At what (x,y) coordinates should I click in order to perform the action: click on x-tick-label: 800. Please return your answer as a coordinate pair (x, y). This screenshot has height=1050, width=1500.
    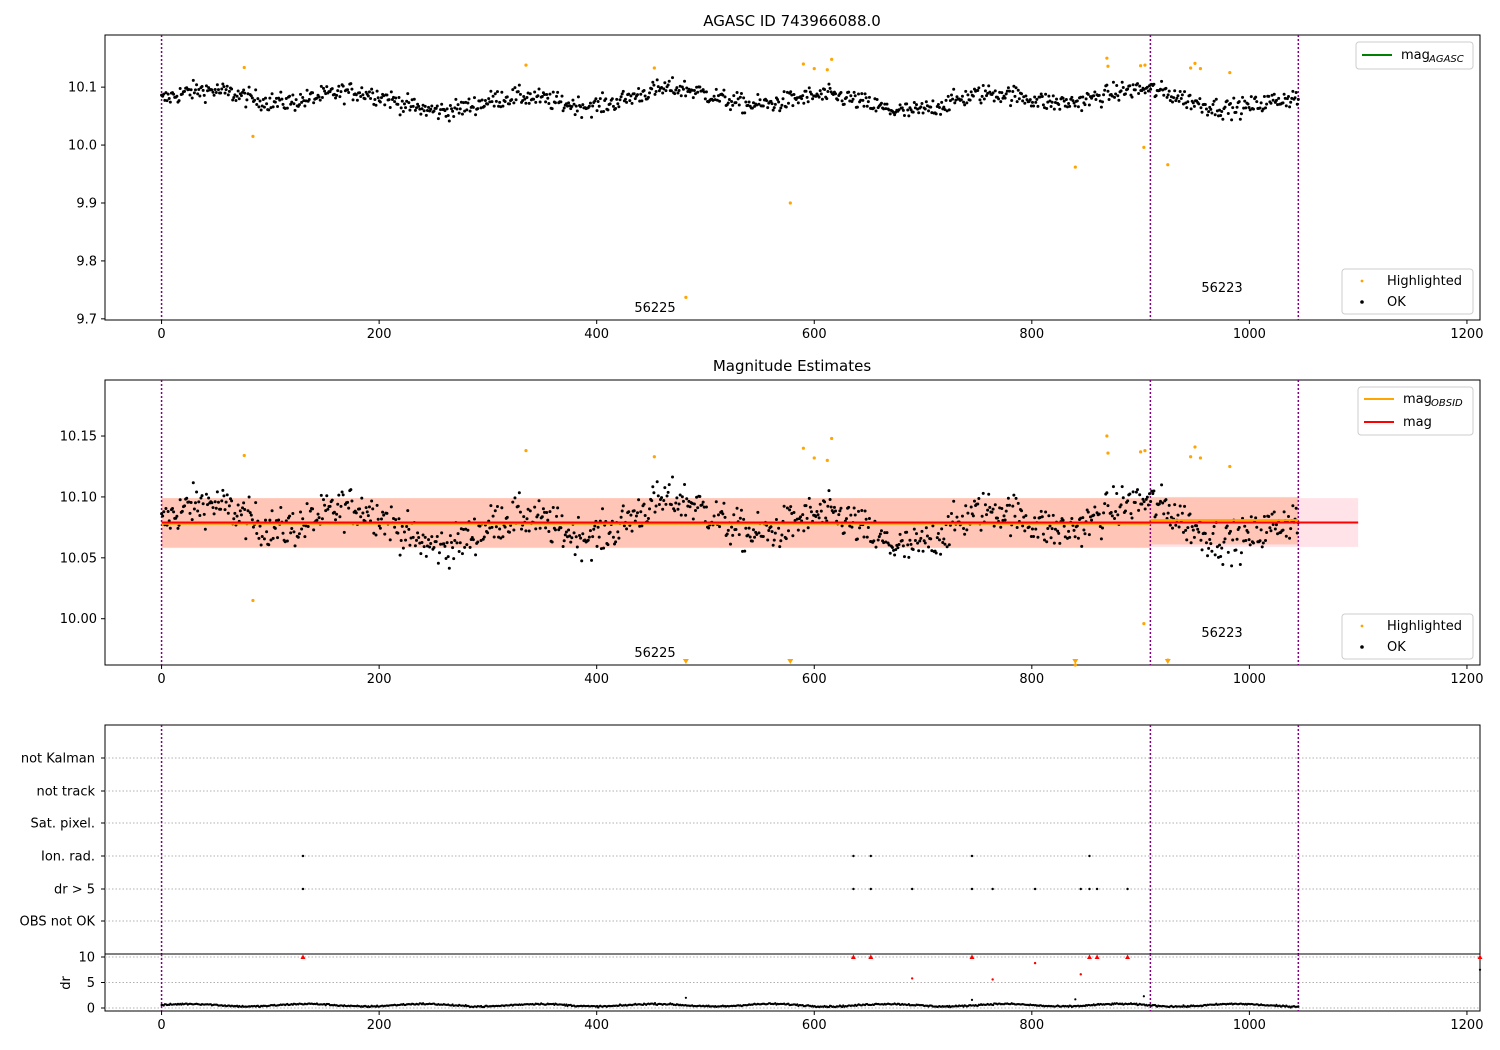
    Looking at the image, I should click on (1031, 679).